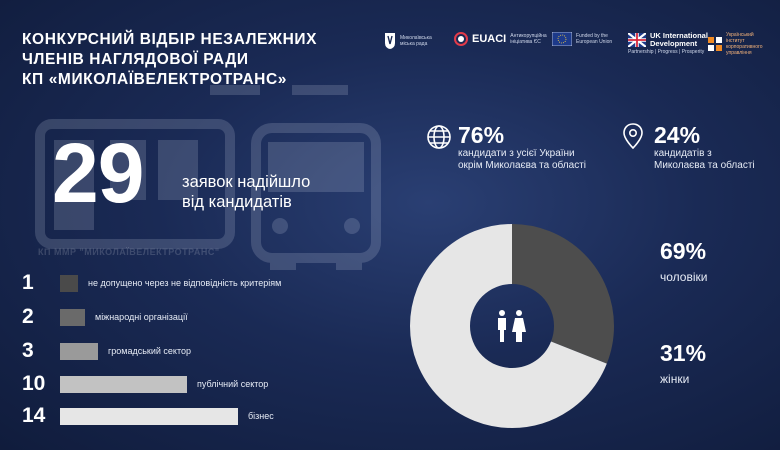  I want to click on breakdown-label: публічний сектор, so click(233, 384).